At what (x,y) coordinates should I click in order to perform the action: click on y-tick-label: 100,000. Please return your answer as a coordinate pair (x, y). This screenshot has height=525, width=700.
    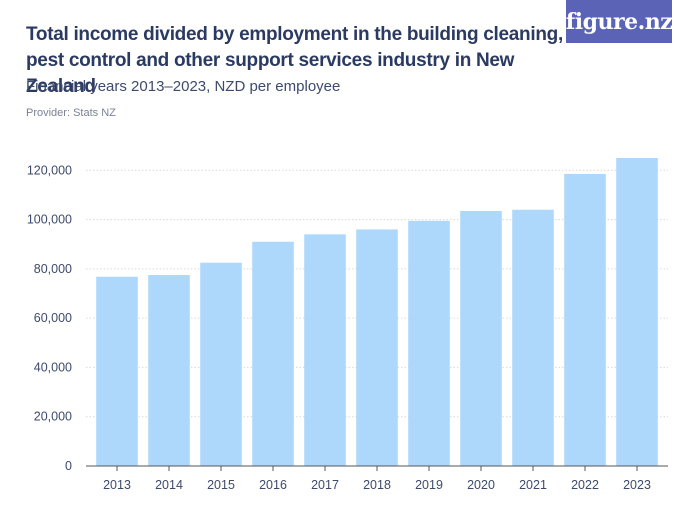
    Looking at the image, I should click on (49, 220).